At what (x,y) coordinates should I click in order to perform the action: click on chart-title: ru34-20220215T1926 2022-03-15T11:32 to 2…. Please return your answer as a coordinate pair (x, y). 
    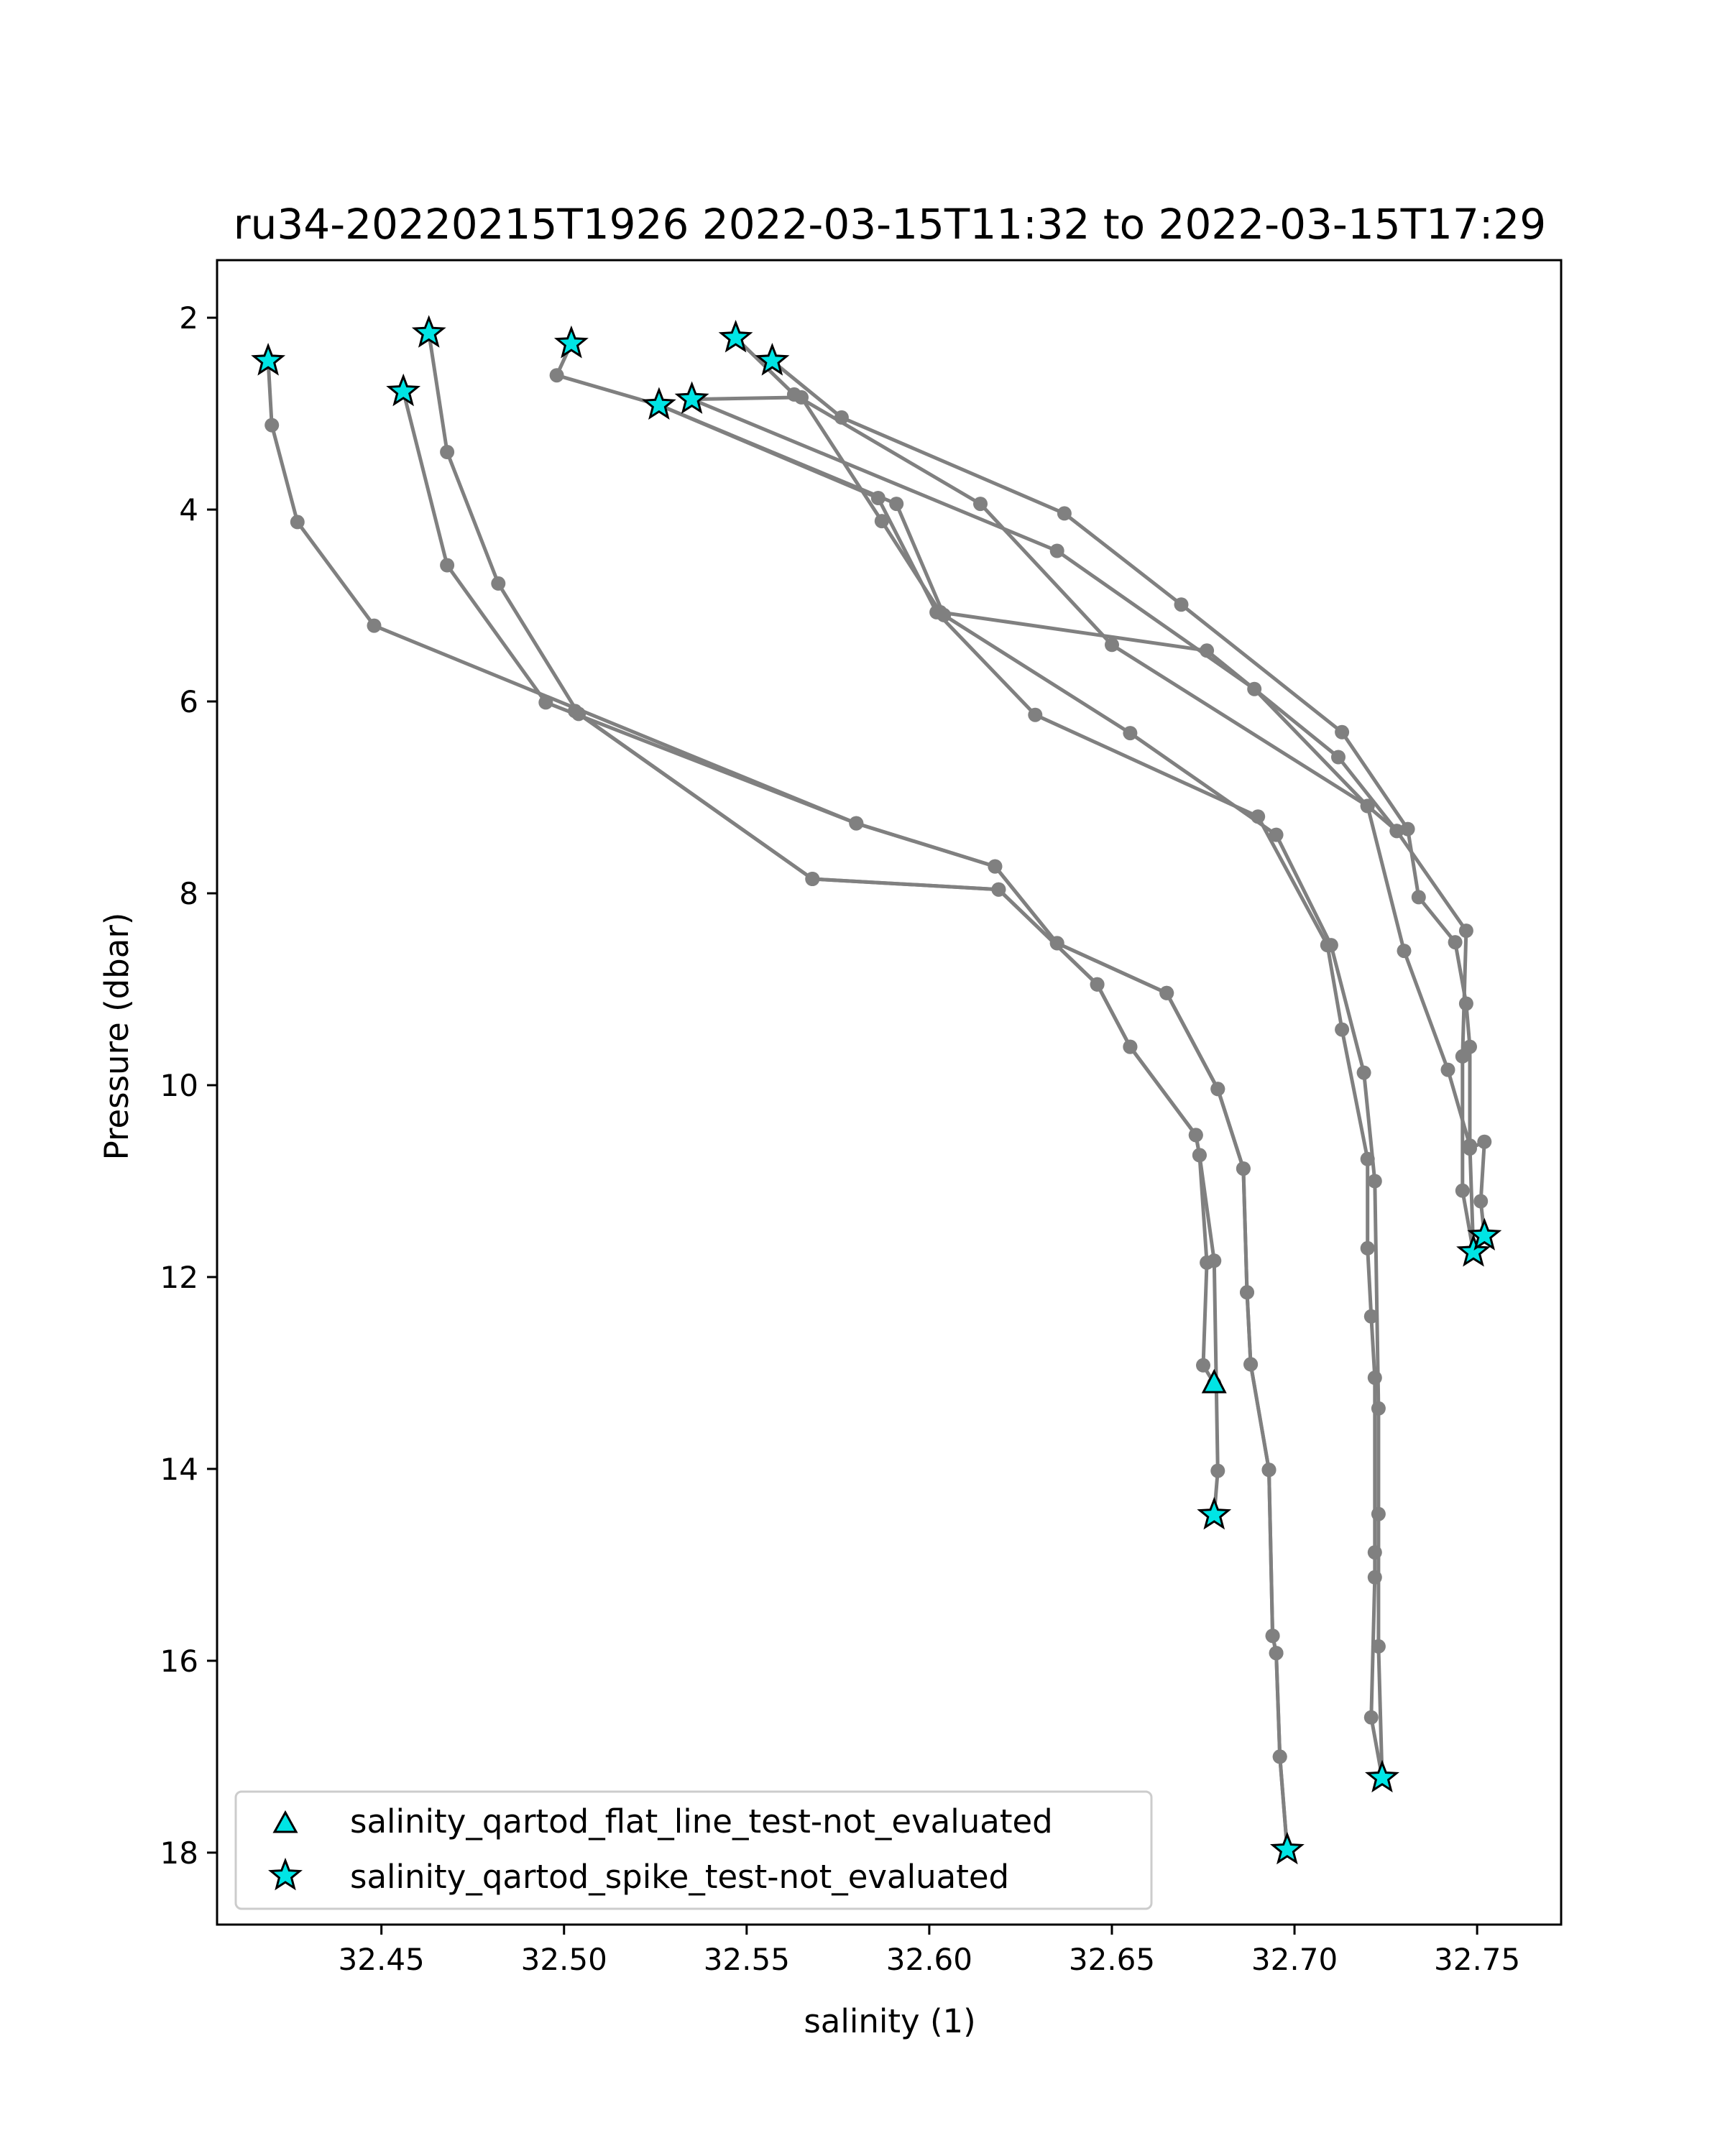
    Looking at the image, I should click on (890, 224).